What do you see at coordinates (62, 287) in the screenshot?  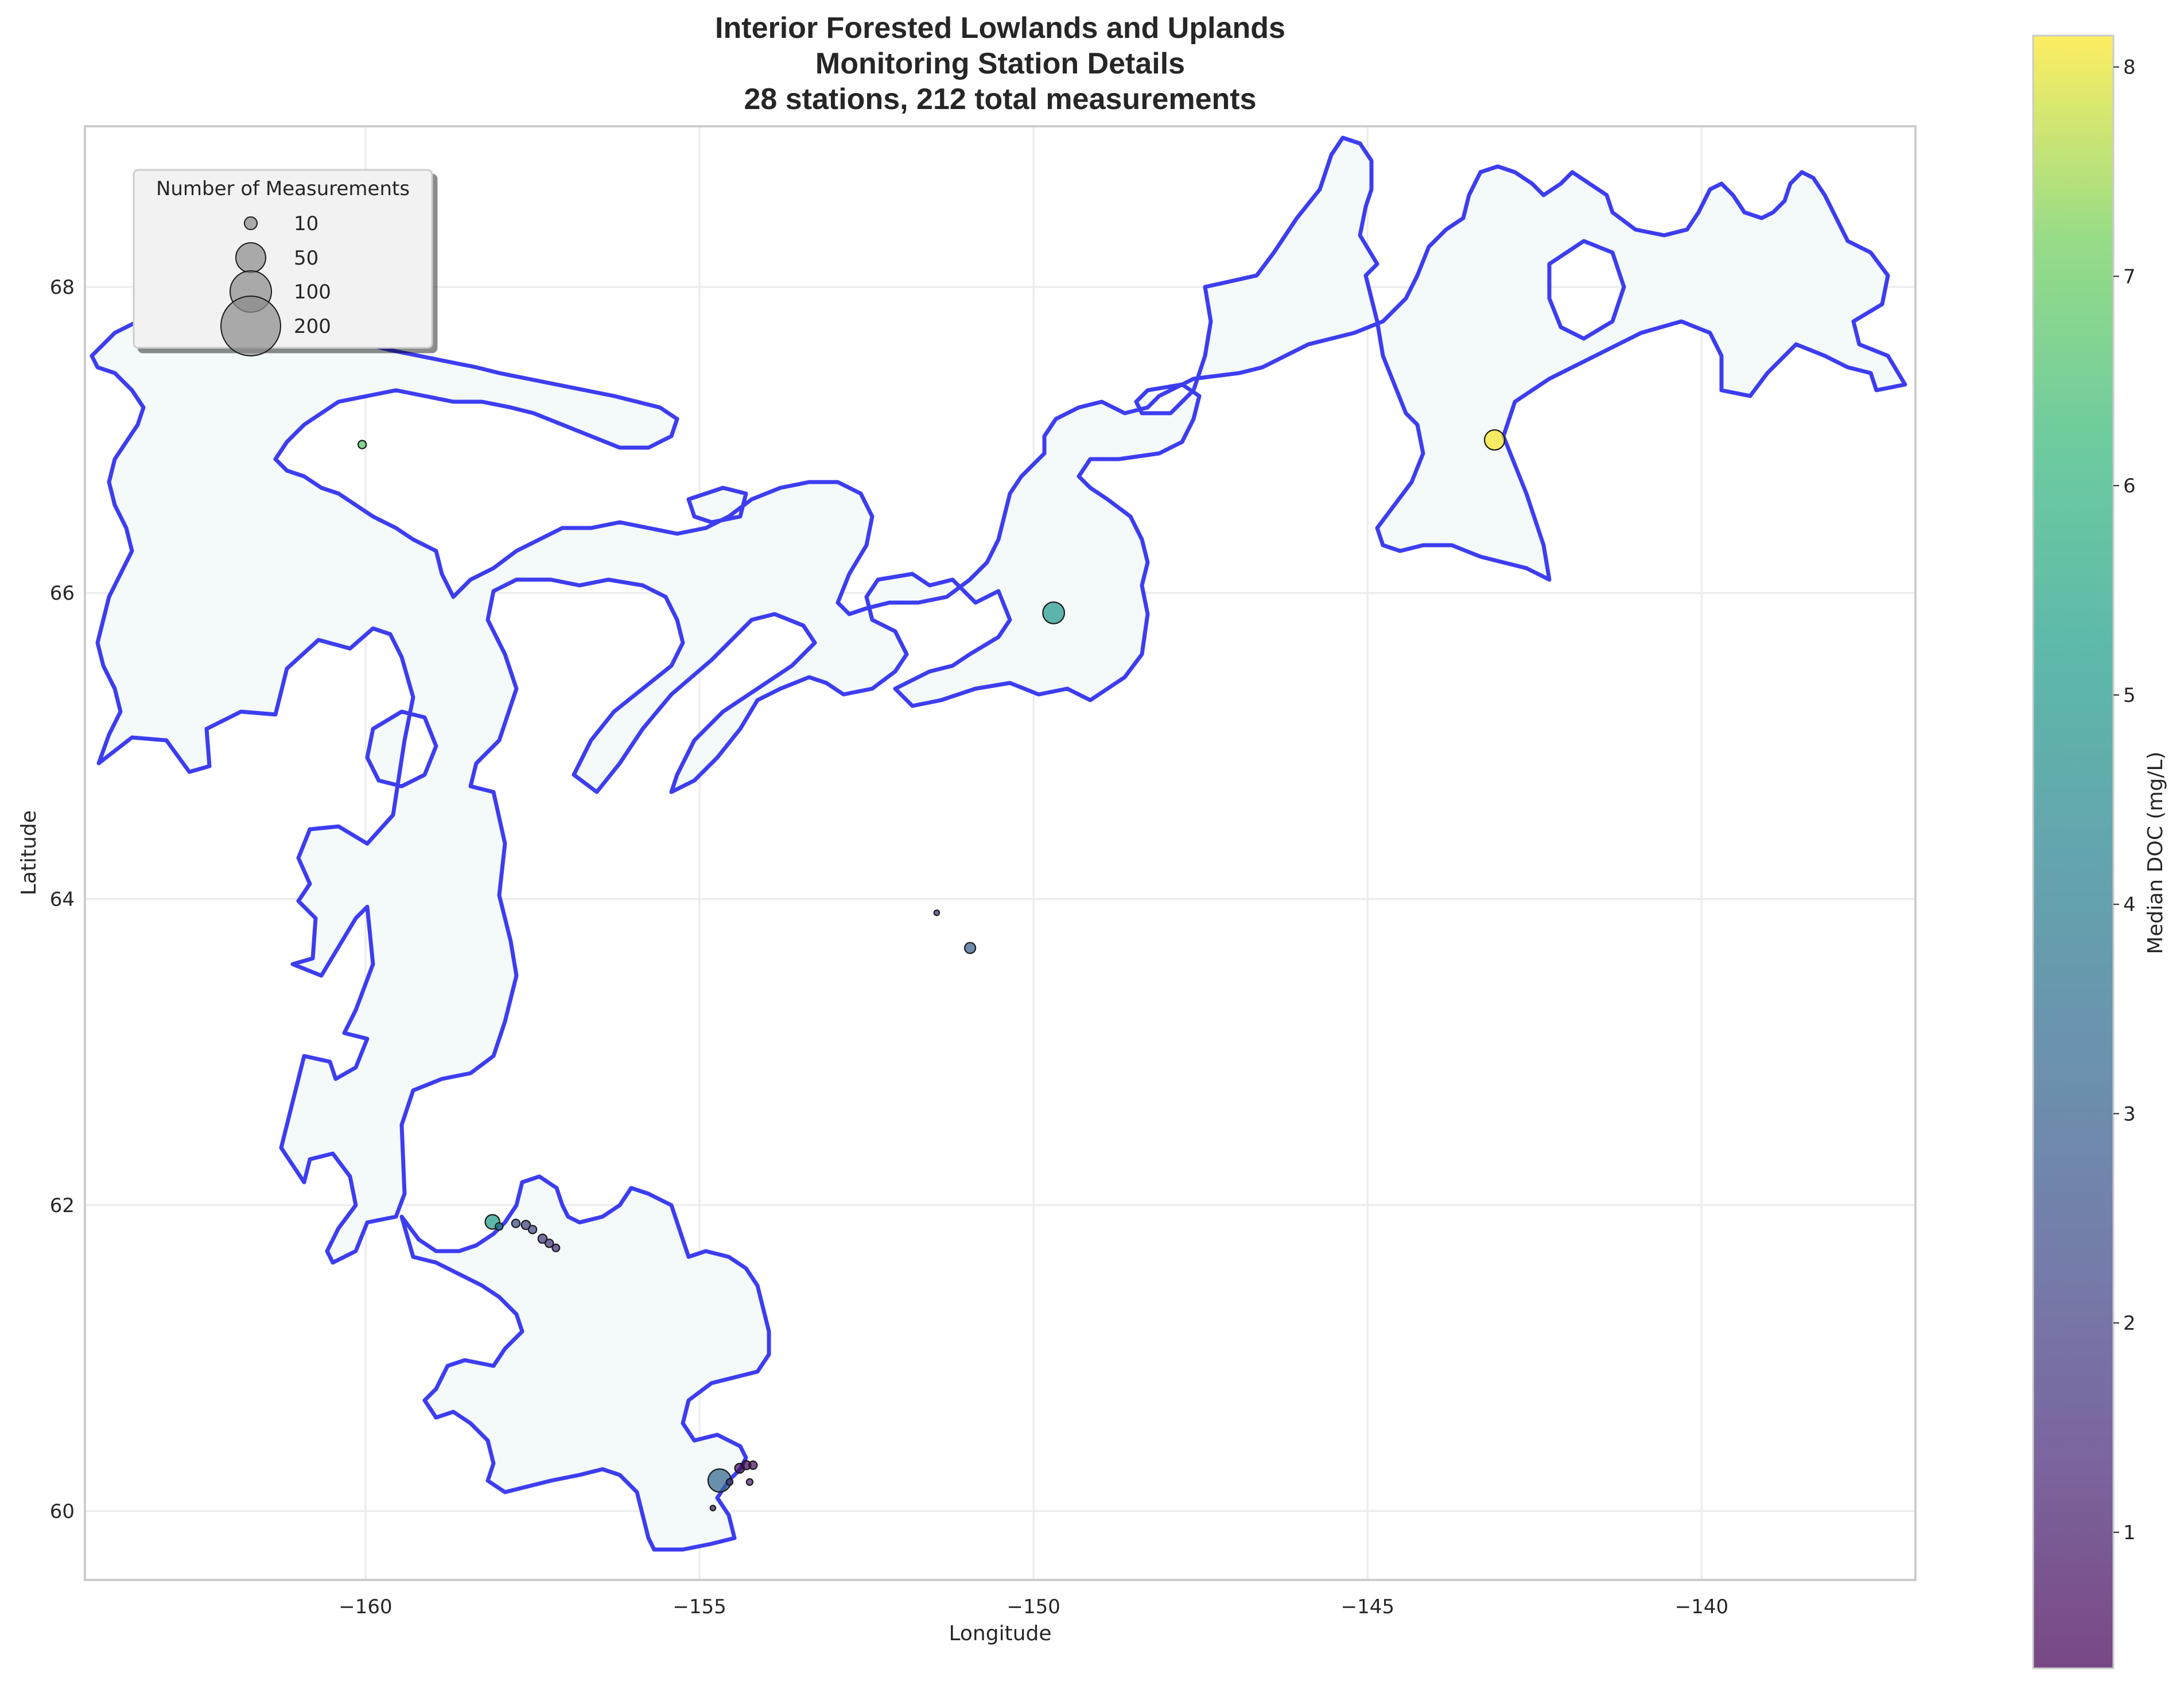 I see `y-tick-label: 68` at bounding box center [62, 287].